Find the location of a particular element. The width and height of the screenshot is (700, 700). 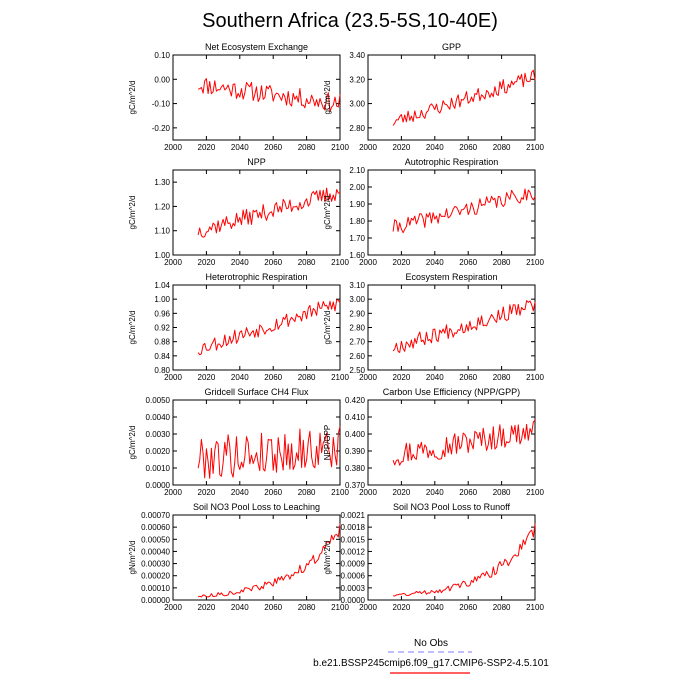

y-tick-label: 1.04 is located at coordinates (162, 285).